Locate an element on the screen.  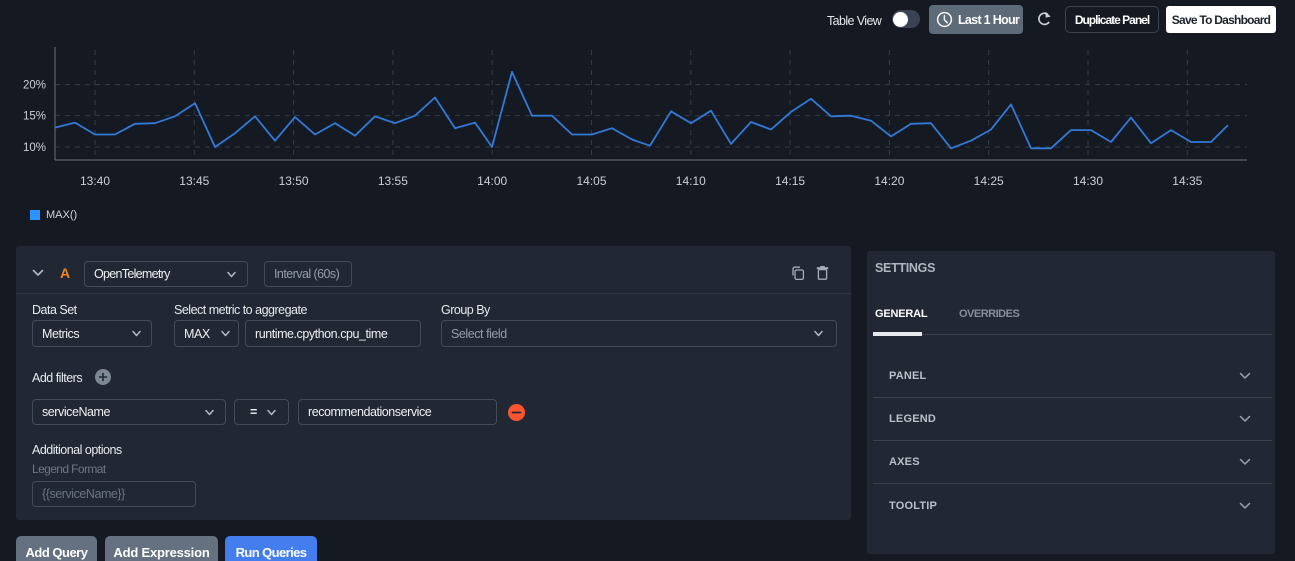
svg-text: 14:00 is located at coordinates (492, 181).